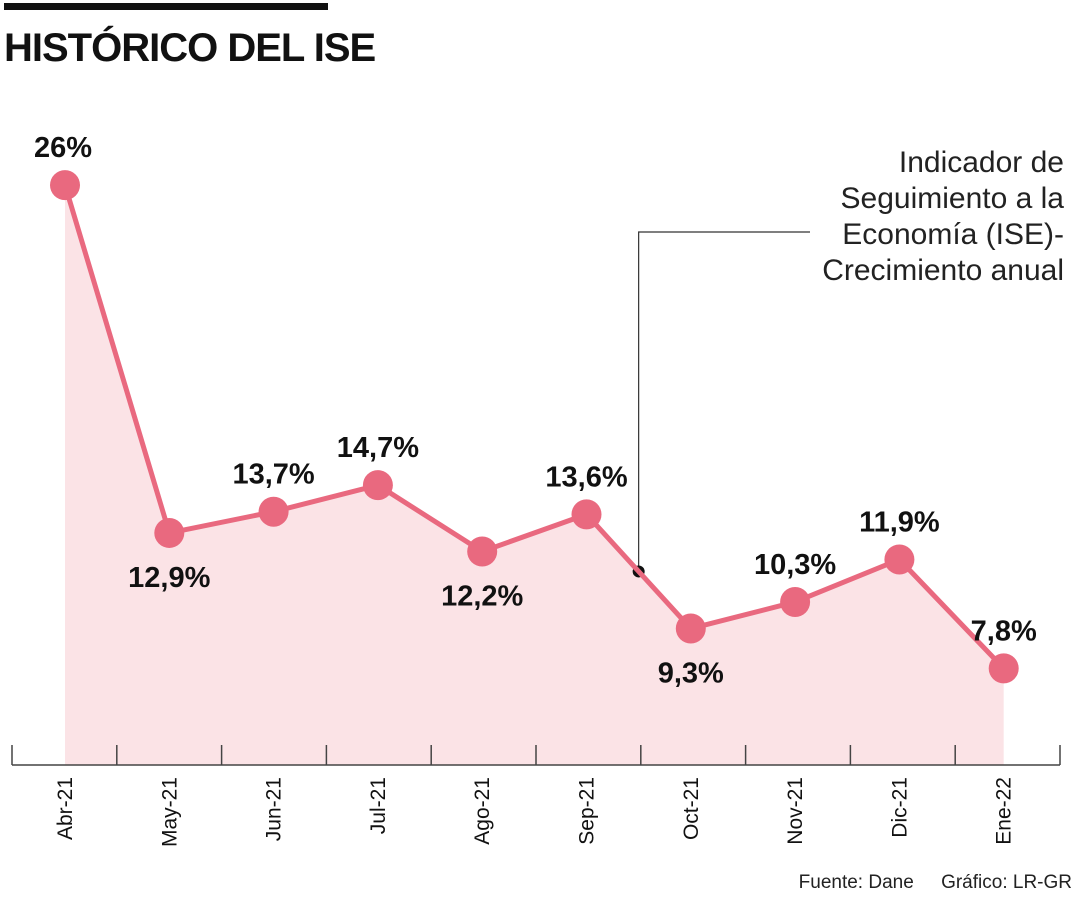 The image size is (1080, 900). What do you see at coordinates (899, 522) in the screenshot?
I see `value-label-dic-21: 11,9%` at bounding box center [899, 522].